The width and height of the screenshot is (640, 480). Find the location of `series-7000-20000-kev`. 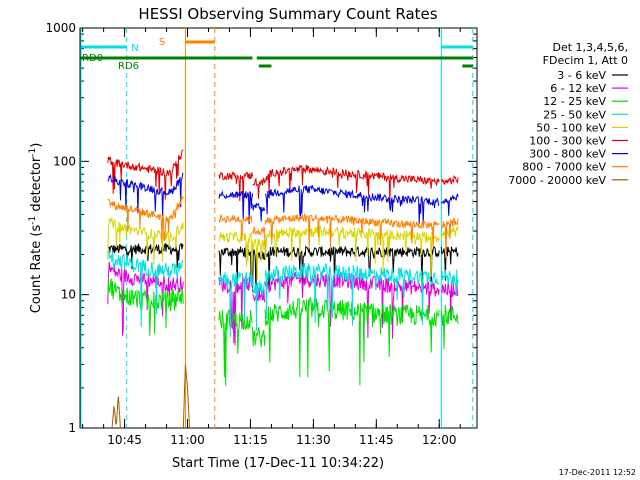

series-7000-20000-kev is located at coordinates (151, 396).